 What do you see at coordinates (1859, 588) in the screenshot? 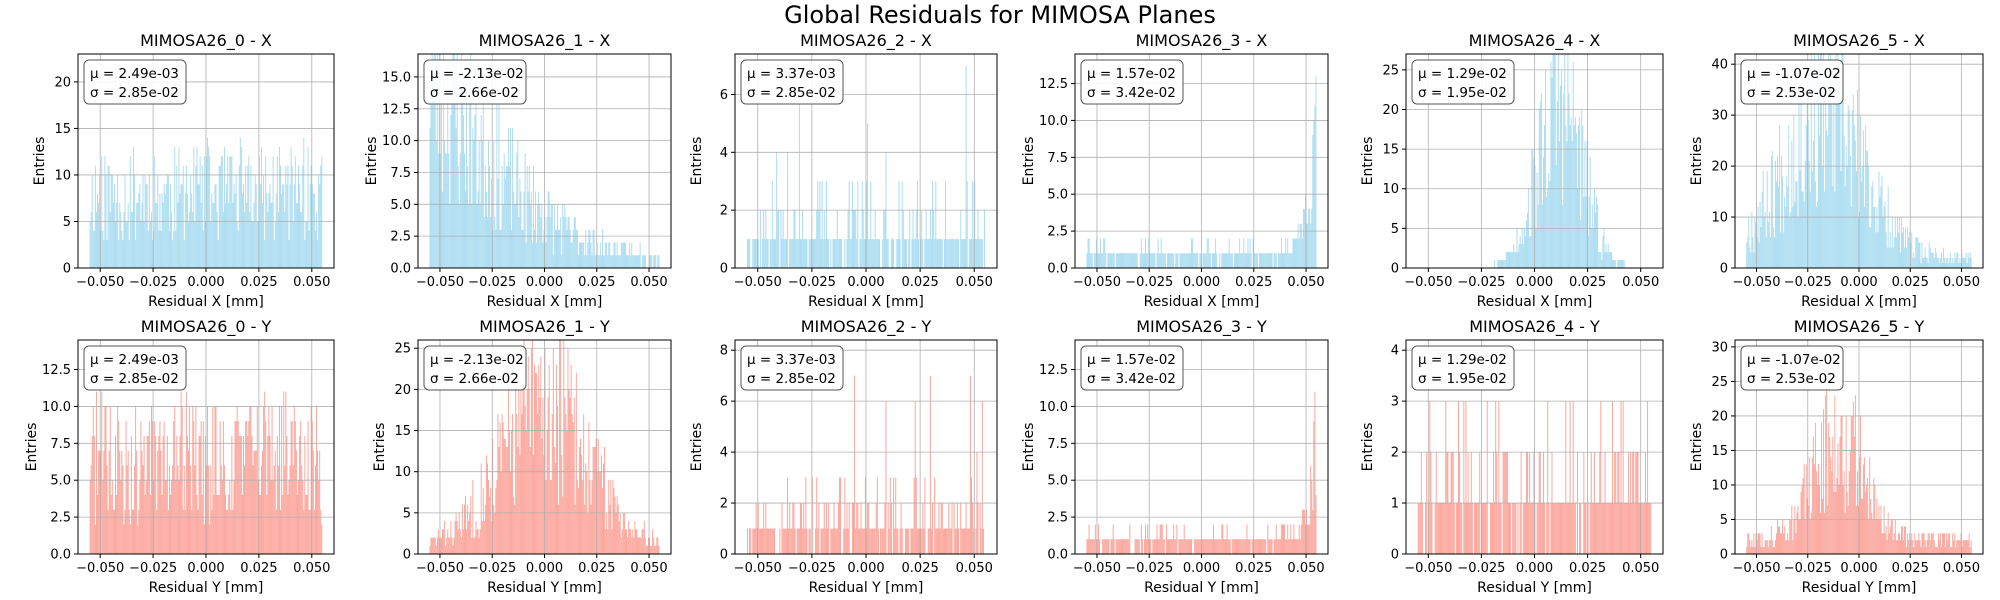
I see `x-axis-label: Residual Y [mm]` at bounding box center [1859, 588].